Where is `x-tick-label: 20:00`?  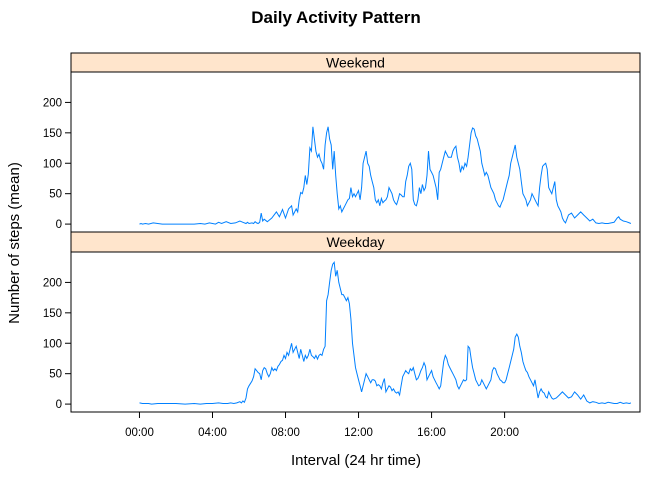
x-tick-label: 20:00 is located at coordinates (504, 433).